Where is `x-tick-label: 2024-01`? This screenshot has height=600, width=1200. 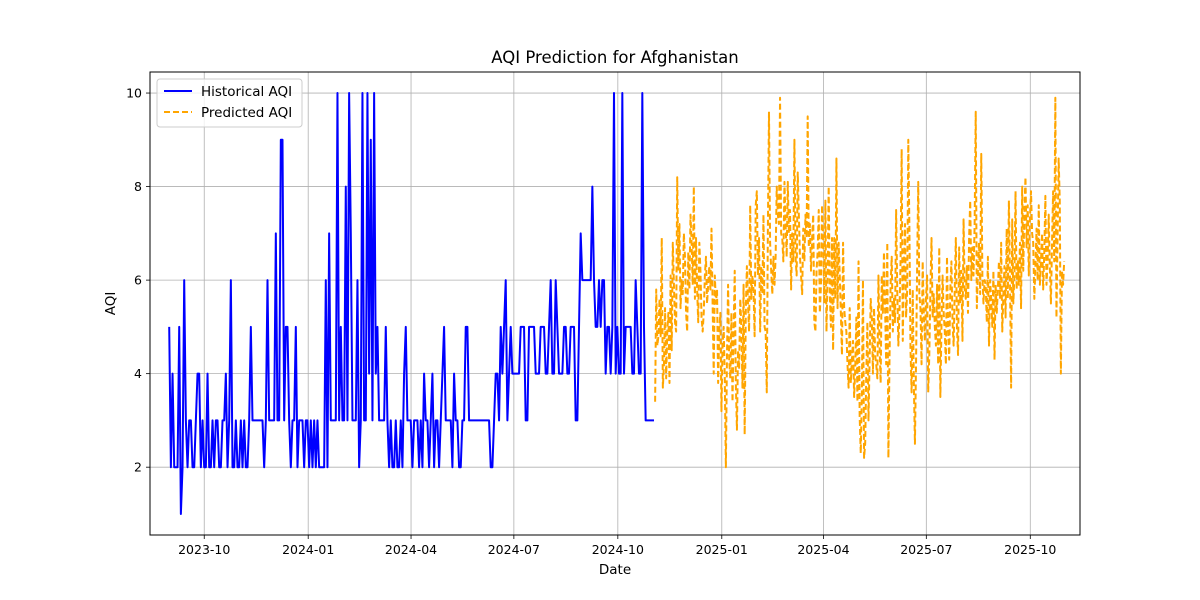
x-tick-label: 2024-01 is located at coordinates (308, 549).